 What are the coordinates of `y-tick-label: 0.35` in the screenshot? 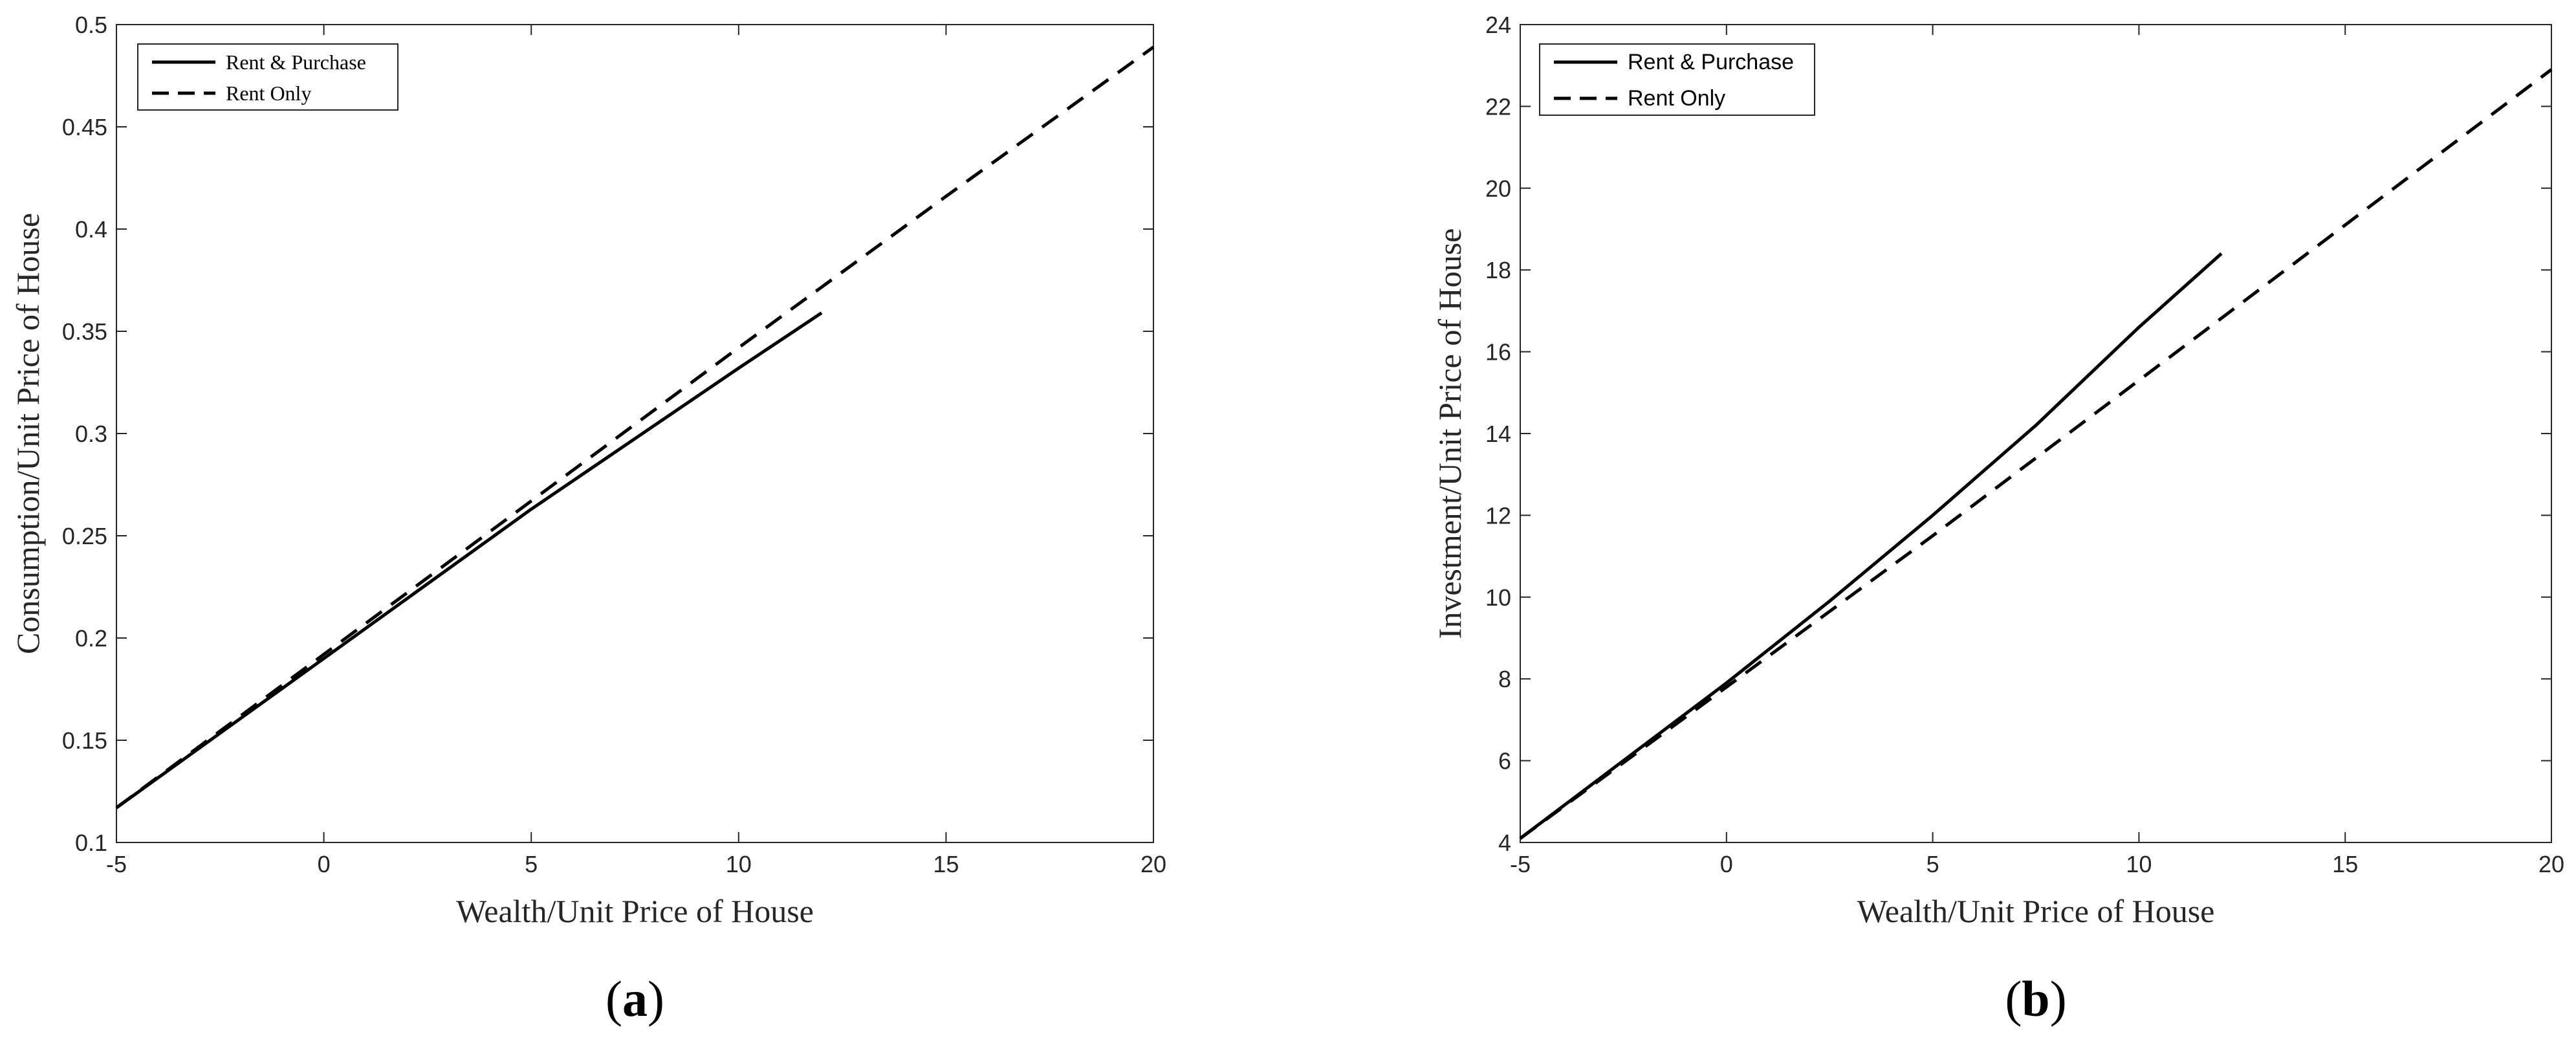 It's located at (84, 331).